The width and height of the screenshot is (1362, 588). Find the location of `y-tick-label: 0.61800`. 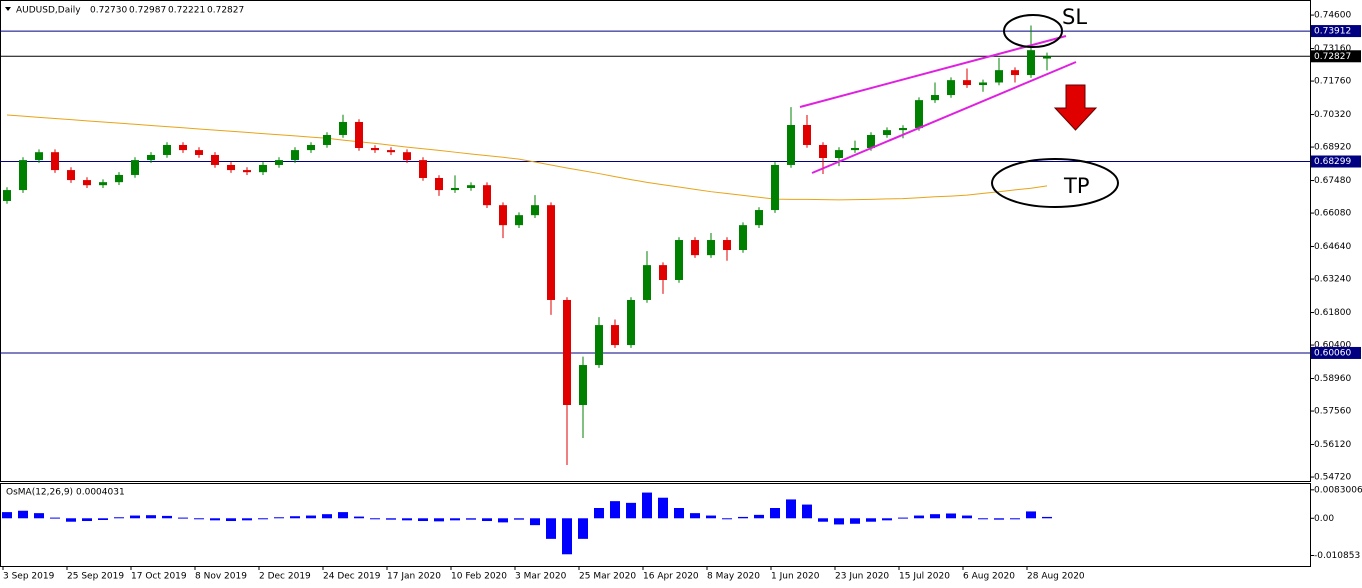

y-tick-label: 0.61800 is located at coordinates (1332, 313).